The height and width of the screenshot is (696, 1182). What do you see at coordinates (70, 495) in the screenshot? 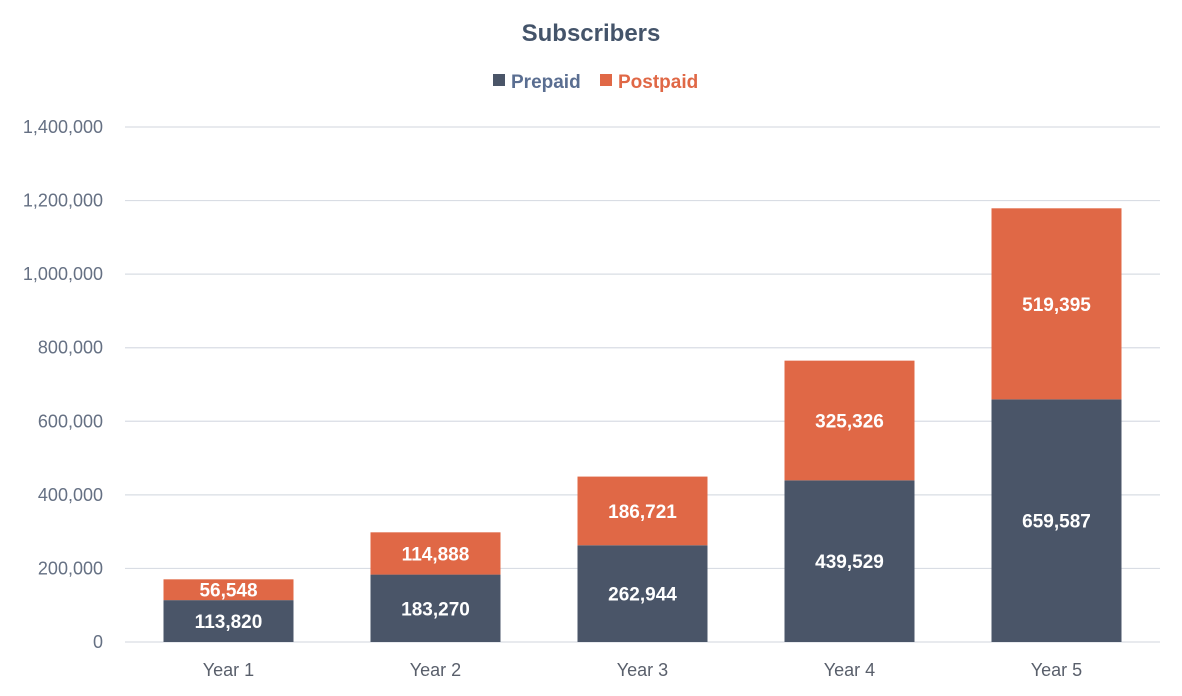
I see `y-tick-label: 400,000` at bounding box center [70, 495].